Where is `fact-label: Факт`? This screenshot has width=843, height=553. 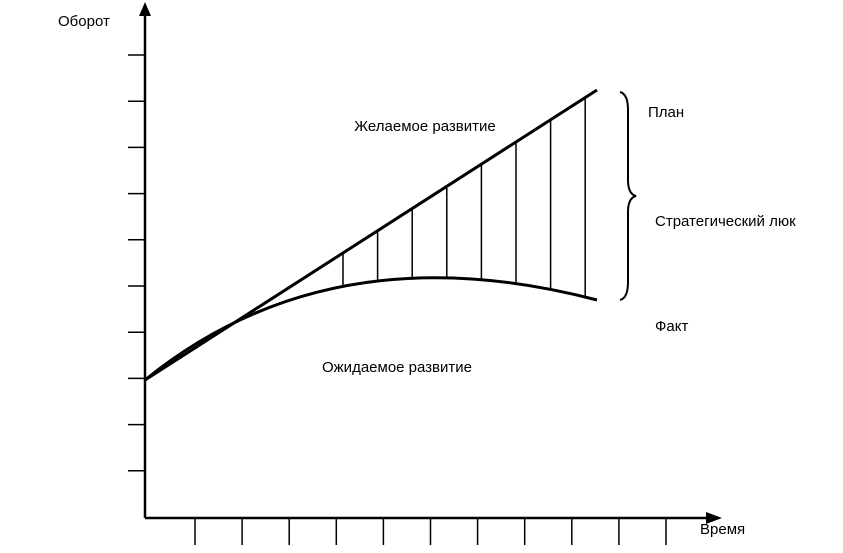
fact-label: Факт is located at coordinates (671, 326).